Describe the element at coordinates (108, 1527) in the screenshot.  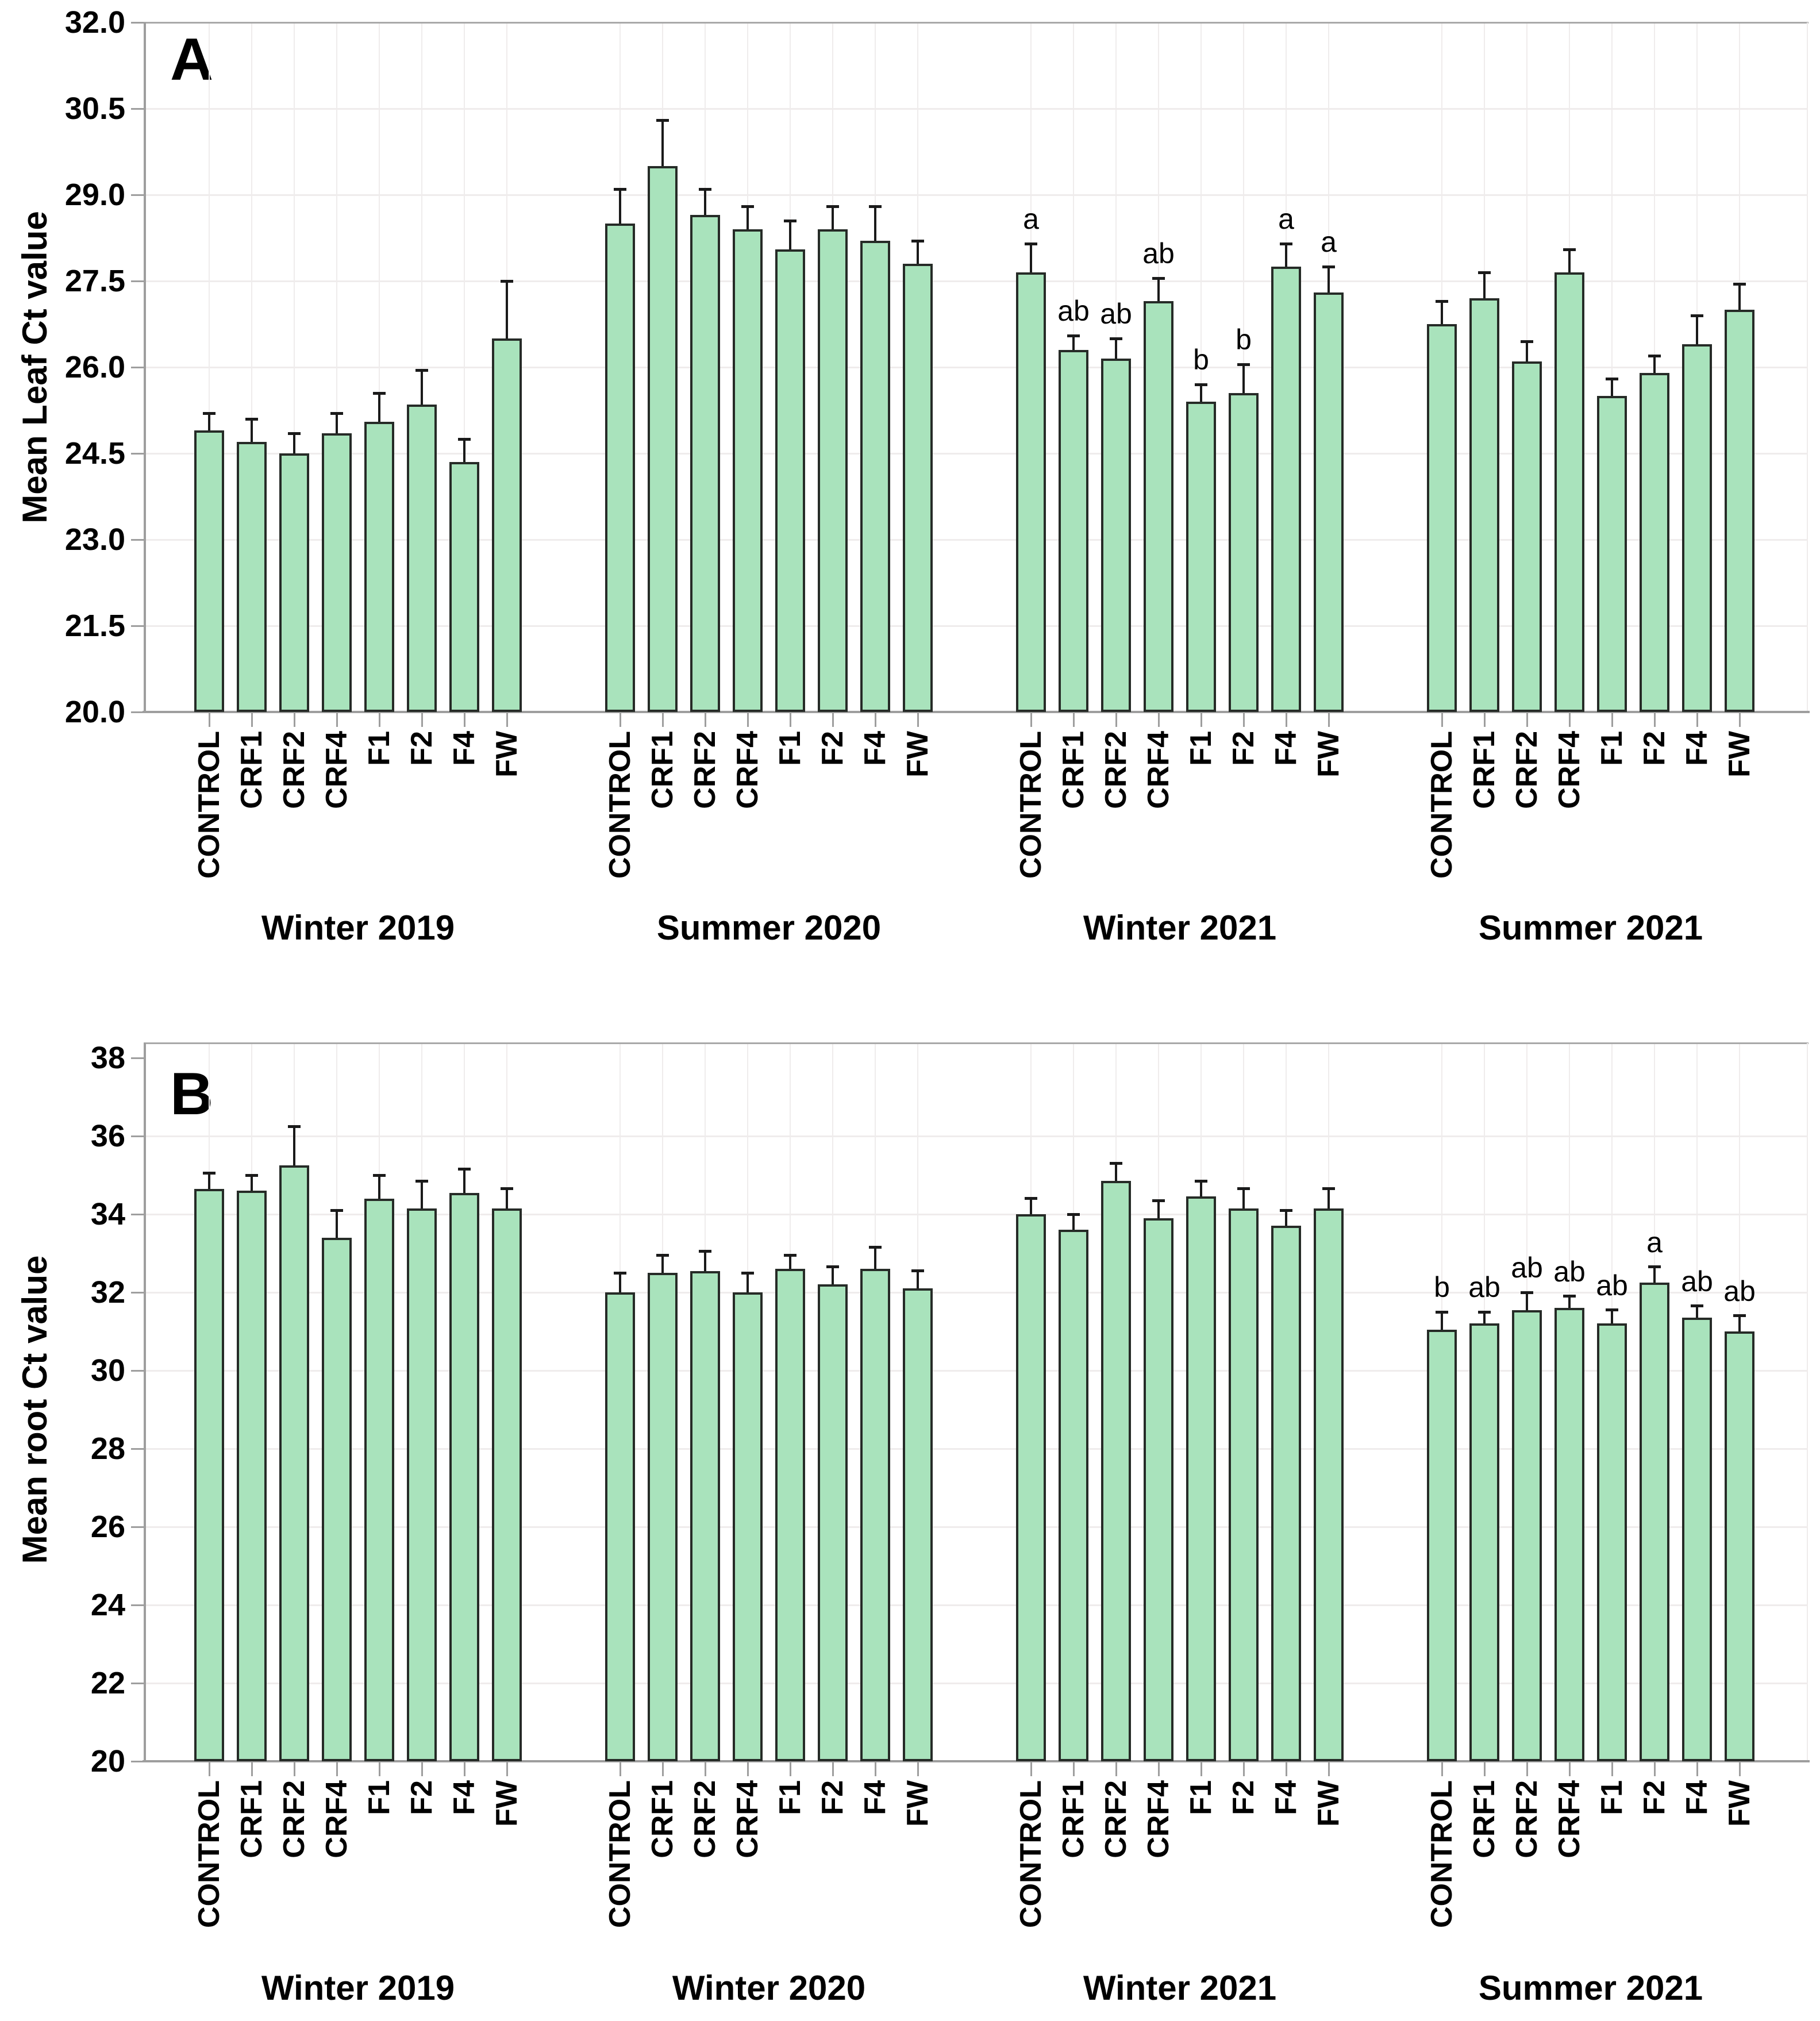
I see `y-tick-label: 26` at that location.